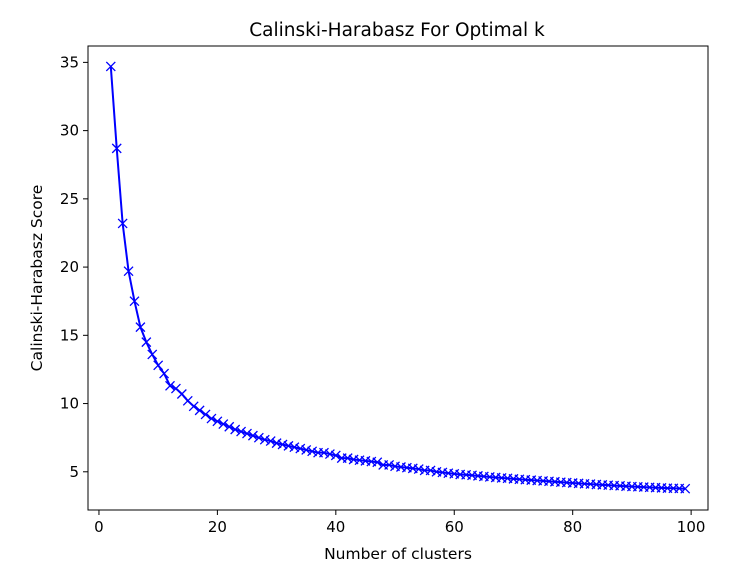 This screenshot has height=582, width=734. What do you see at coordinates (217, 527) in the screenshot?
I see `x-tick-label: 20` at bounding box center [217, 527].